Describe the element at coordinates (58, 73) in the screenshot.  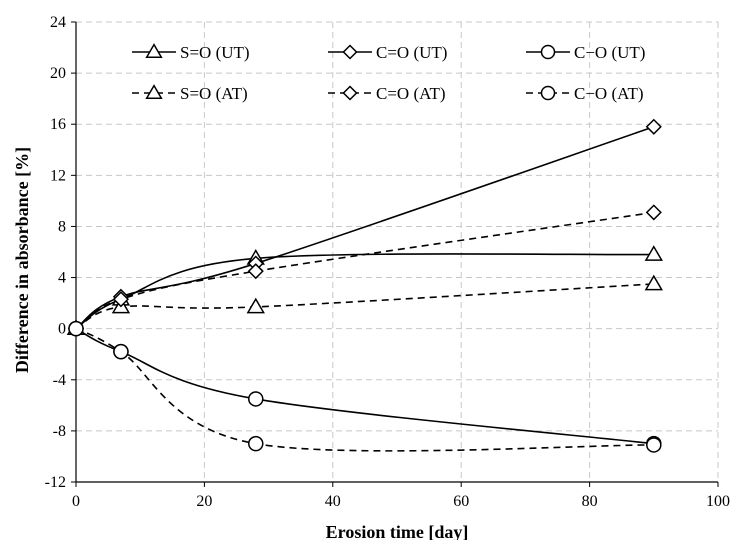
I see `y-tick-label: 20` at that location.